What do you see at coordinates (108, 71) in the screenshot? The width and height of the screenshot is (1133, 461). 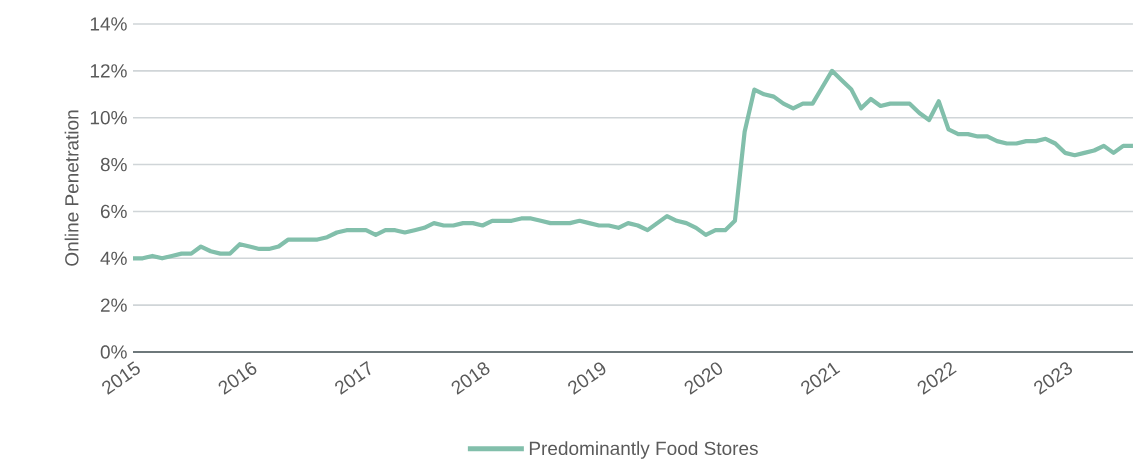 I see `y-tick-label: 12%` at bounding box center [108, 71].